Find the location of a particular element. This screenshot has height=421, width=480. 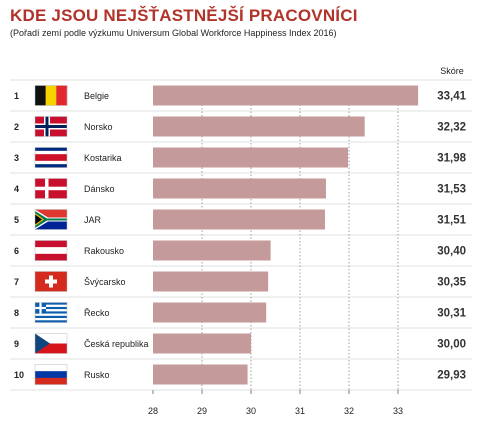

rank-label: 1 is located at coordinates (16, 96).